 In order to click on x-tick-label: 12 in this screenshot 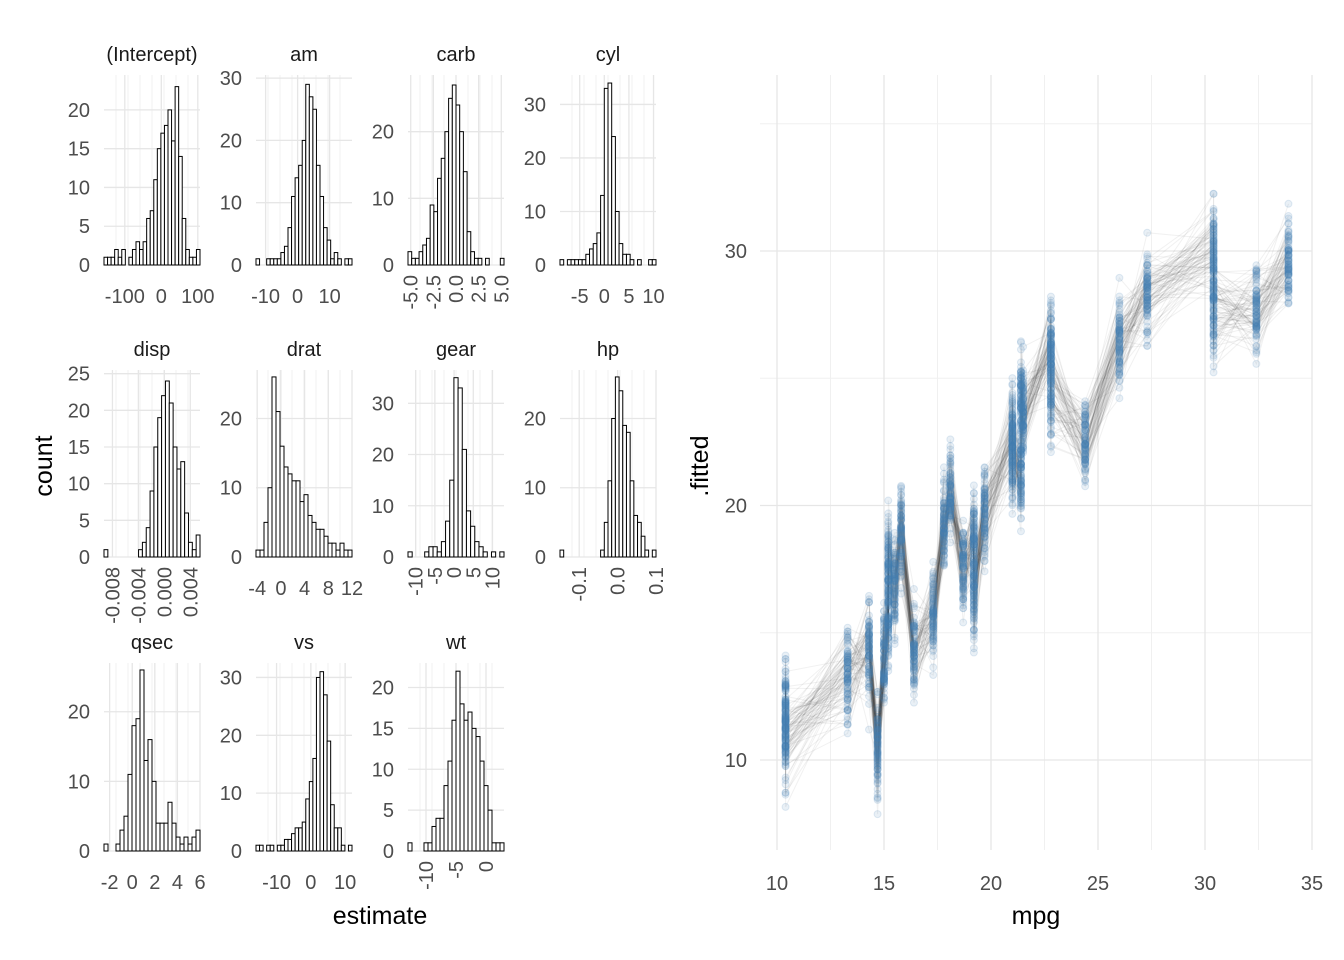, I will do `click(352, 589)`.